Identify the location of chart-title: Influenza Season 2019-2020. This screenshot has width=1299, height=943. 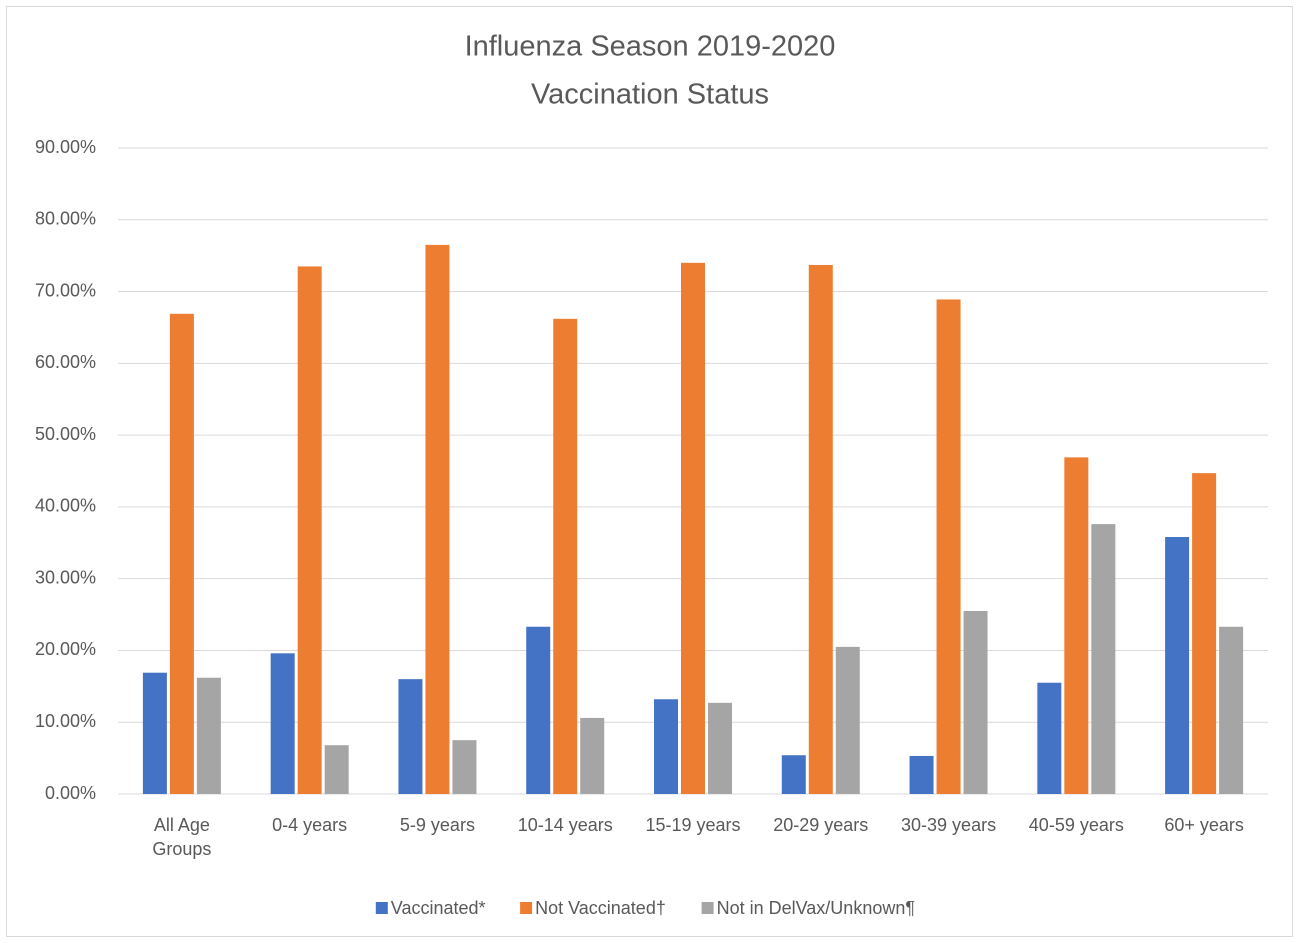
(650, 47).